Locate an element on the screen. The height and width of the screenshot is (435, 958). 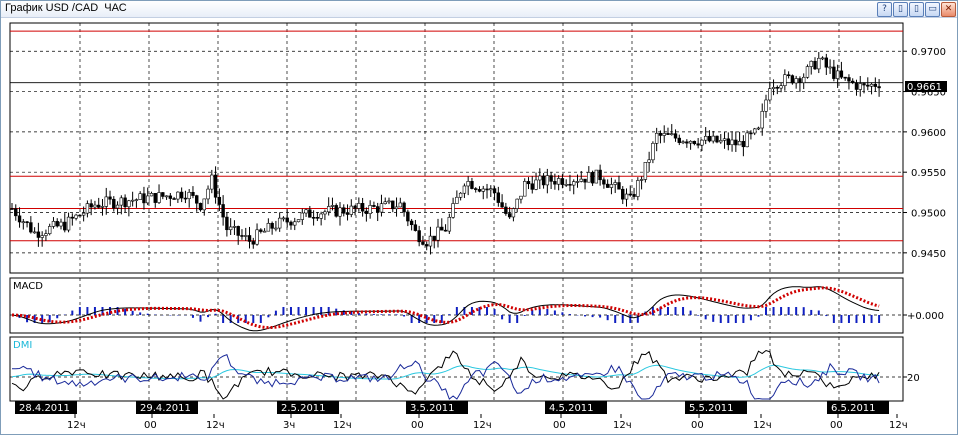
title-bar: График USD /CAD ЧАС ? ▯ ▯ ▭ ✕ is located at coordinates (479, 9).